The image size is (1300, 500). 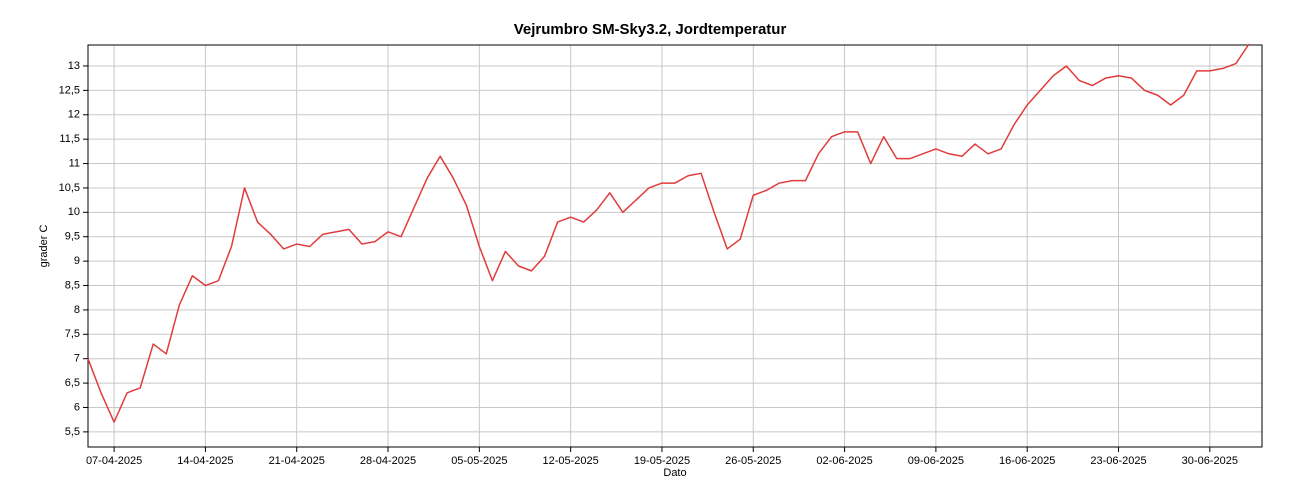 What do you see at coordinates (479, 461) in the screenshot?
I see `x-tick-label: 05-05-2025` at bounding box center [479, 461].